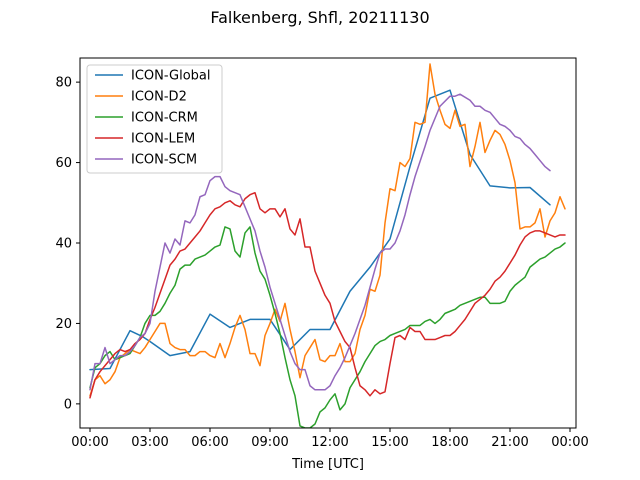 Image resolution: width=640 pixels, height=480 pixels. What do you see at coordinates (319, 17) in the screenshot?
I see `chart-title: Falkenberg, Shfl, 20211130` at bounding box center [319, 17].